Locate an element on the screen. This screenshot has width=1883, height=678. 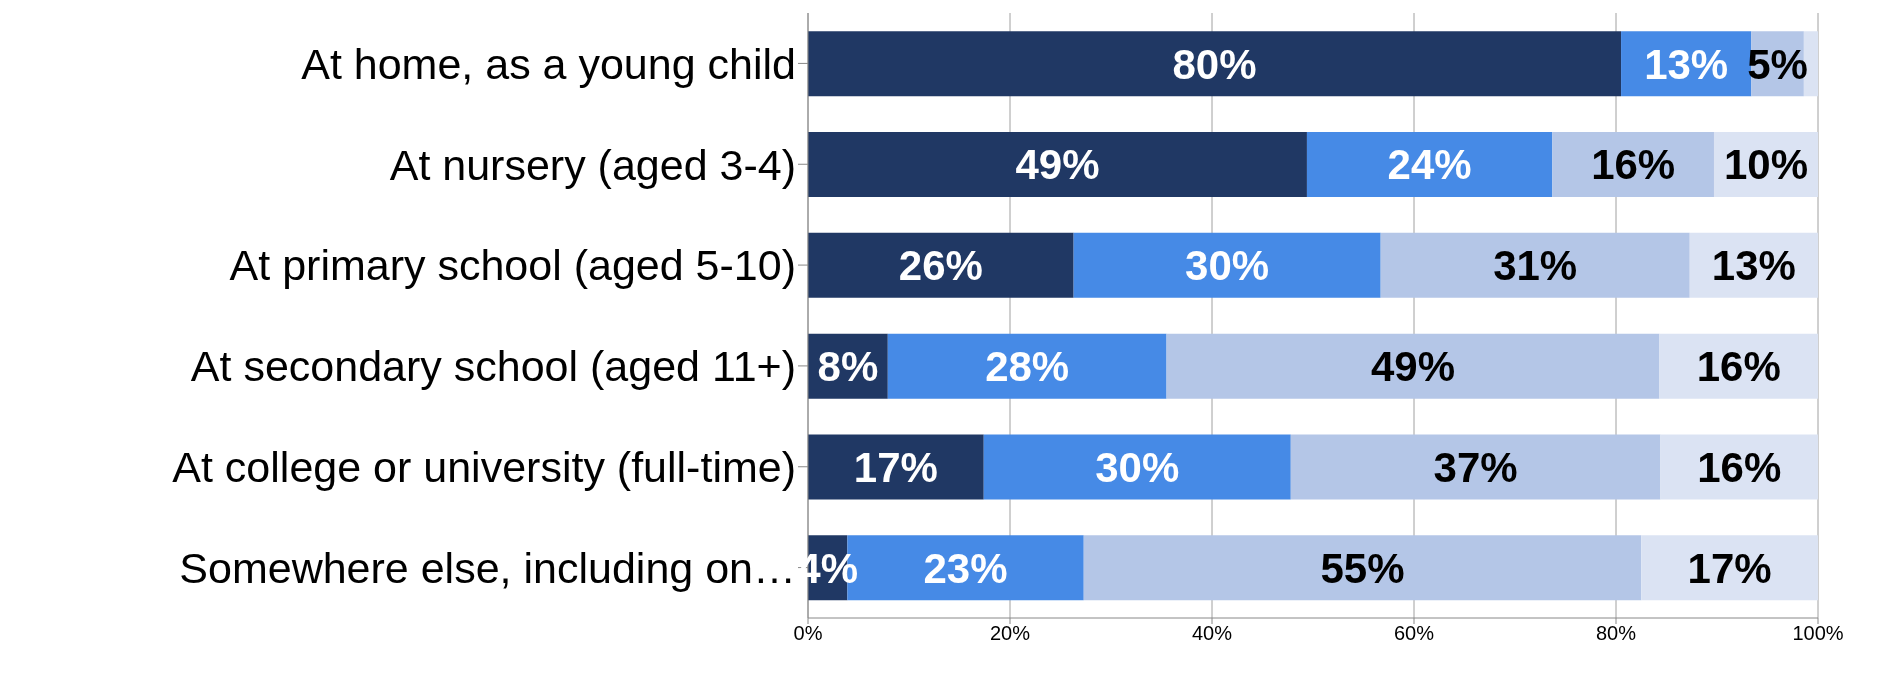
data-label: 28% is located at coordinates (1027, 367).